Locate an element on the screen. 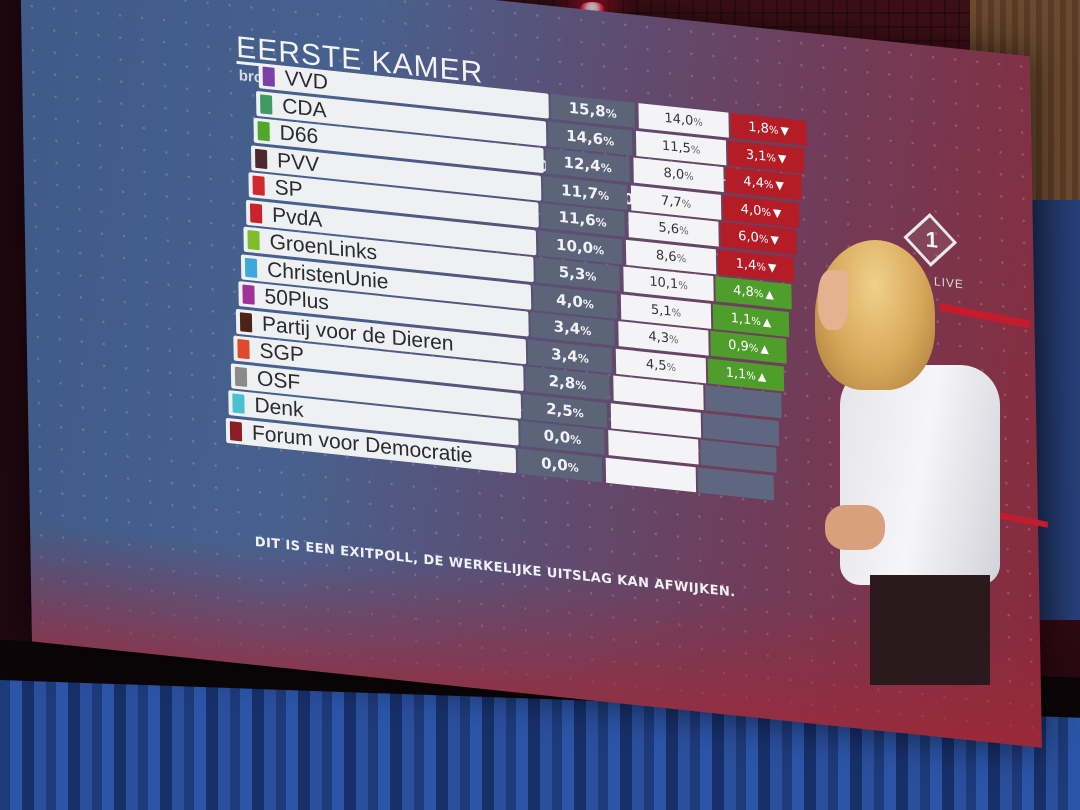 The width and height of the screenshot is (1080, 810). party-name: SGP is located at coordinates (282, 353).